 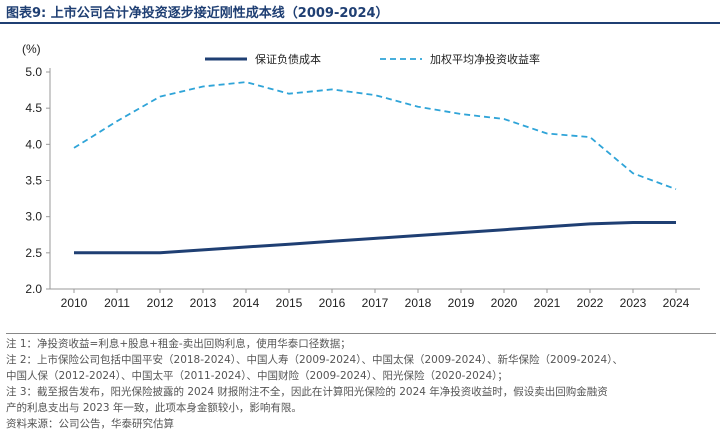 What do you see at coordinates (31, 49) in the screenshot?
I see `y-axis-unit: (%)` at bounding box center [31, 49].